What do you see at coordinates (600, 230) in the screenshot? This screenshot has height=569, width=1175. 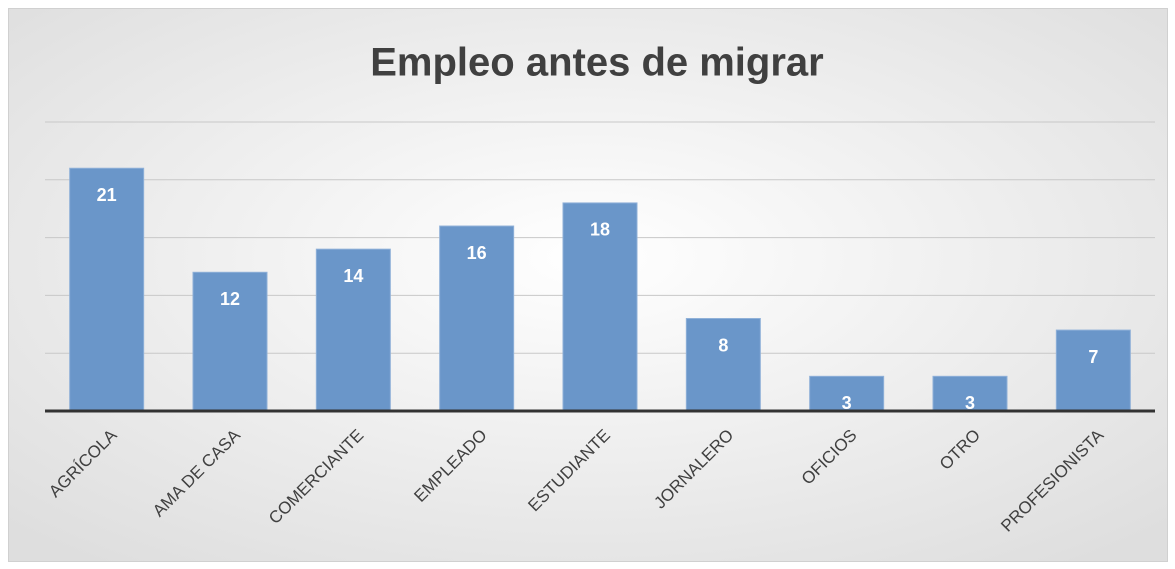 I see `data-label: 18` at bounding box center [600, 230].